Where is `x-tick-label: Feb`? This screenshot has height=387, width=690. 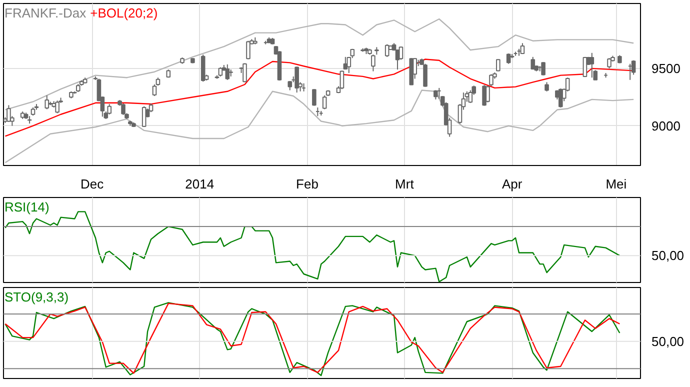
x-tick-label: Feb is located at coordinates (307, 184).